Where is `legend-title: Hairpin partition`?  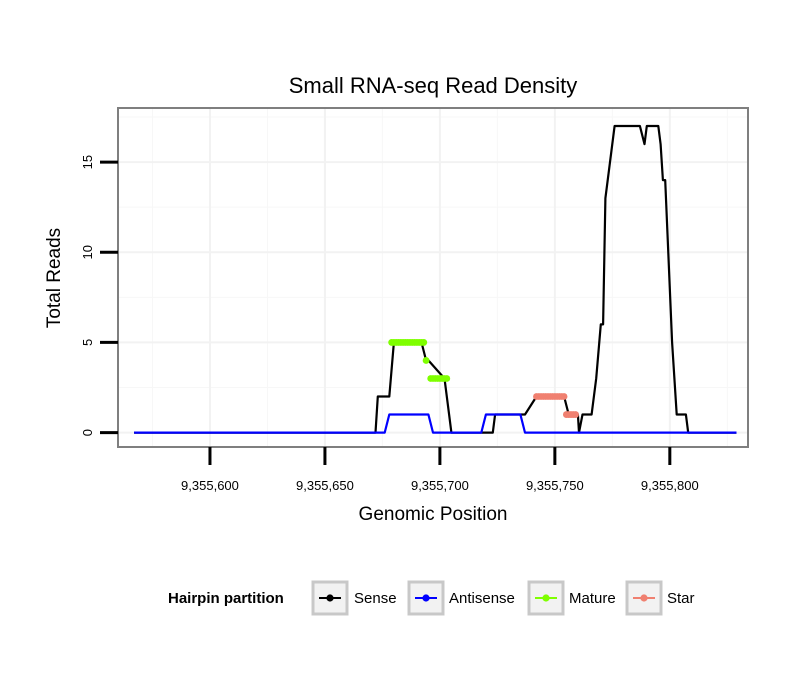
legend-title: Hairpin partition is located at coordinates (226, 598).